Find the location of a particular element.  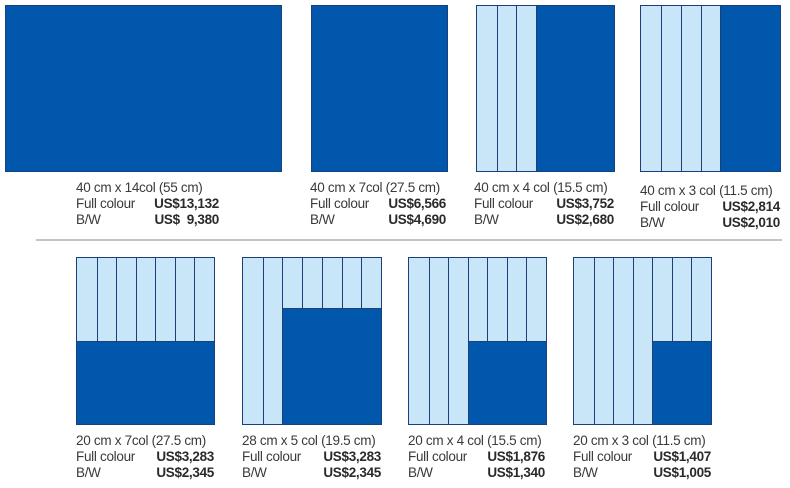

ad-block-40x4col is located at coordinates (545, 88).